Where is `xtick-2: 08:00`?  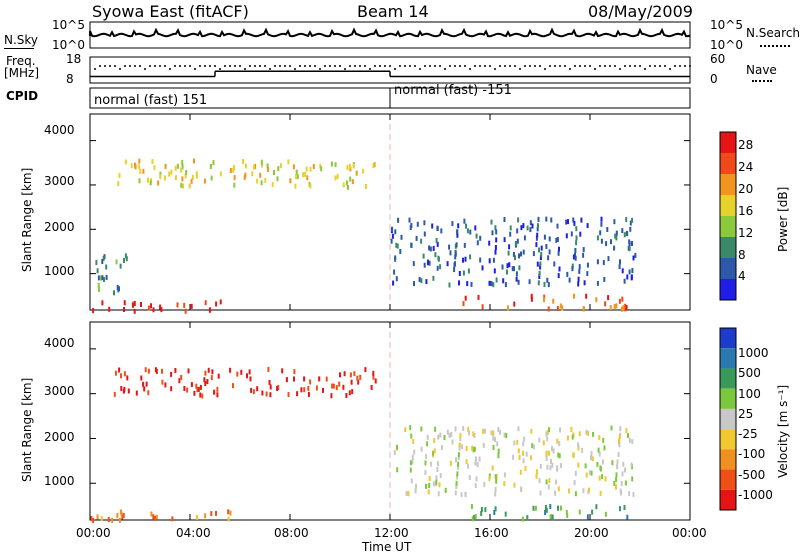
xtick-2: 08:00 is located at coordinates (291, 533).